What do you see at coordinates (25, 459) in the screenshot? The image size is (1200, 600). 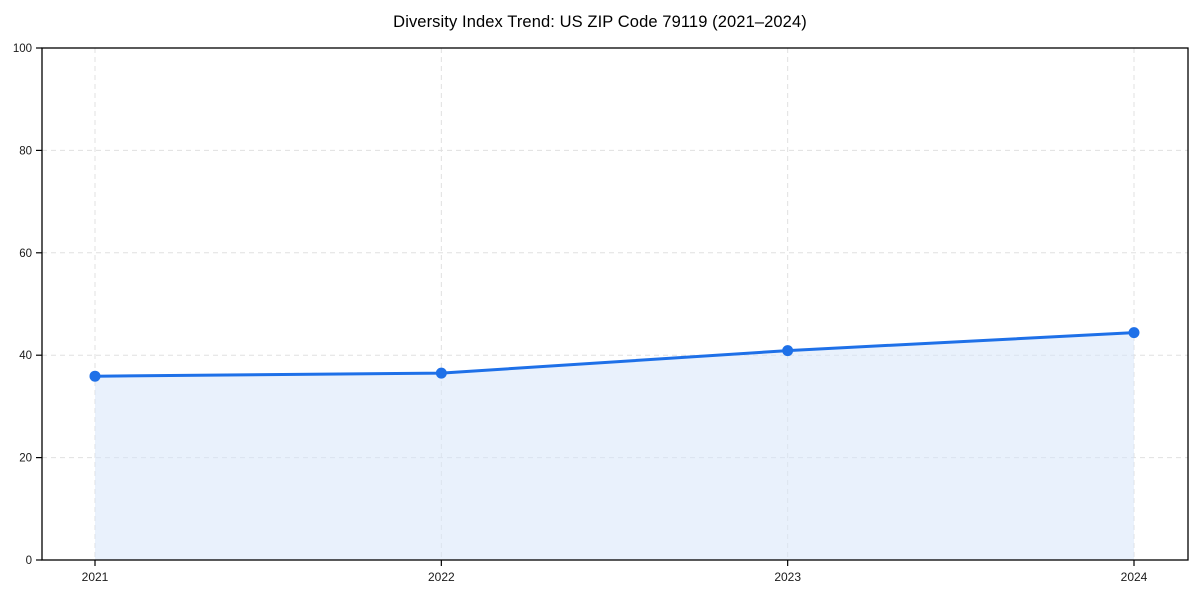 I see `y-tick-label: 20` at bounding box center [25, 459].